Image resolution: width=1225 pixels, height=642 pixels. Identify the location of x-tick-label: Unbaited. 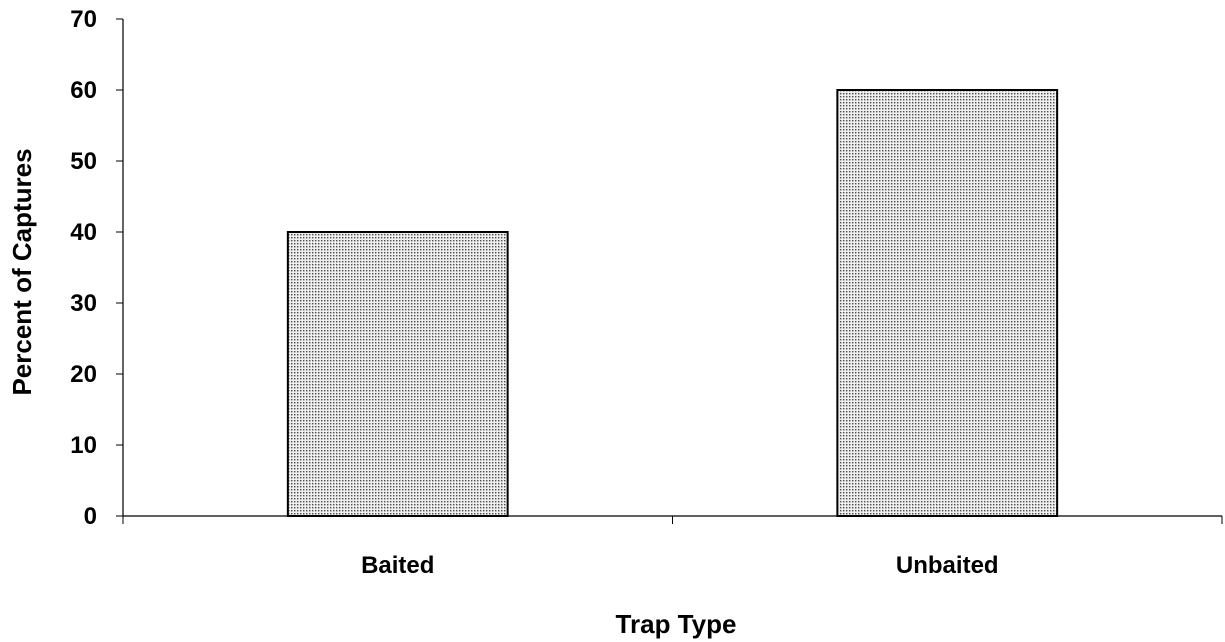
(947, 565).